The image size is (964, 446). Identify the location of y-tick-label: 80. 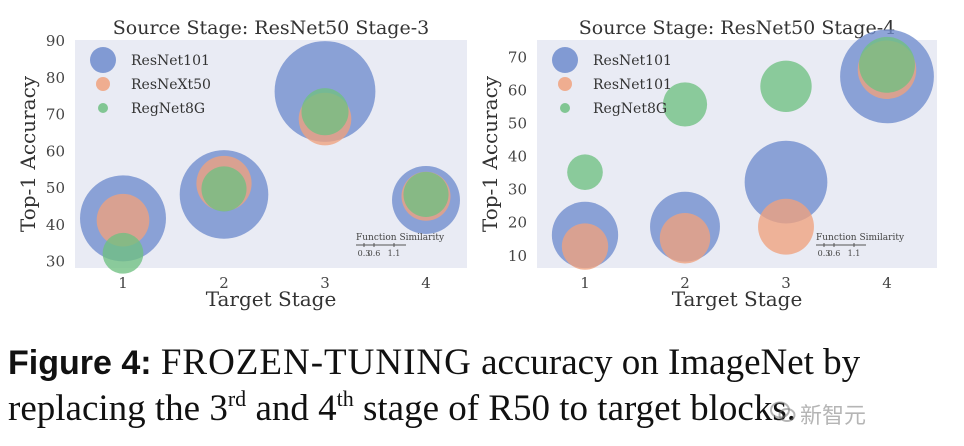
(55, 78).